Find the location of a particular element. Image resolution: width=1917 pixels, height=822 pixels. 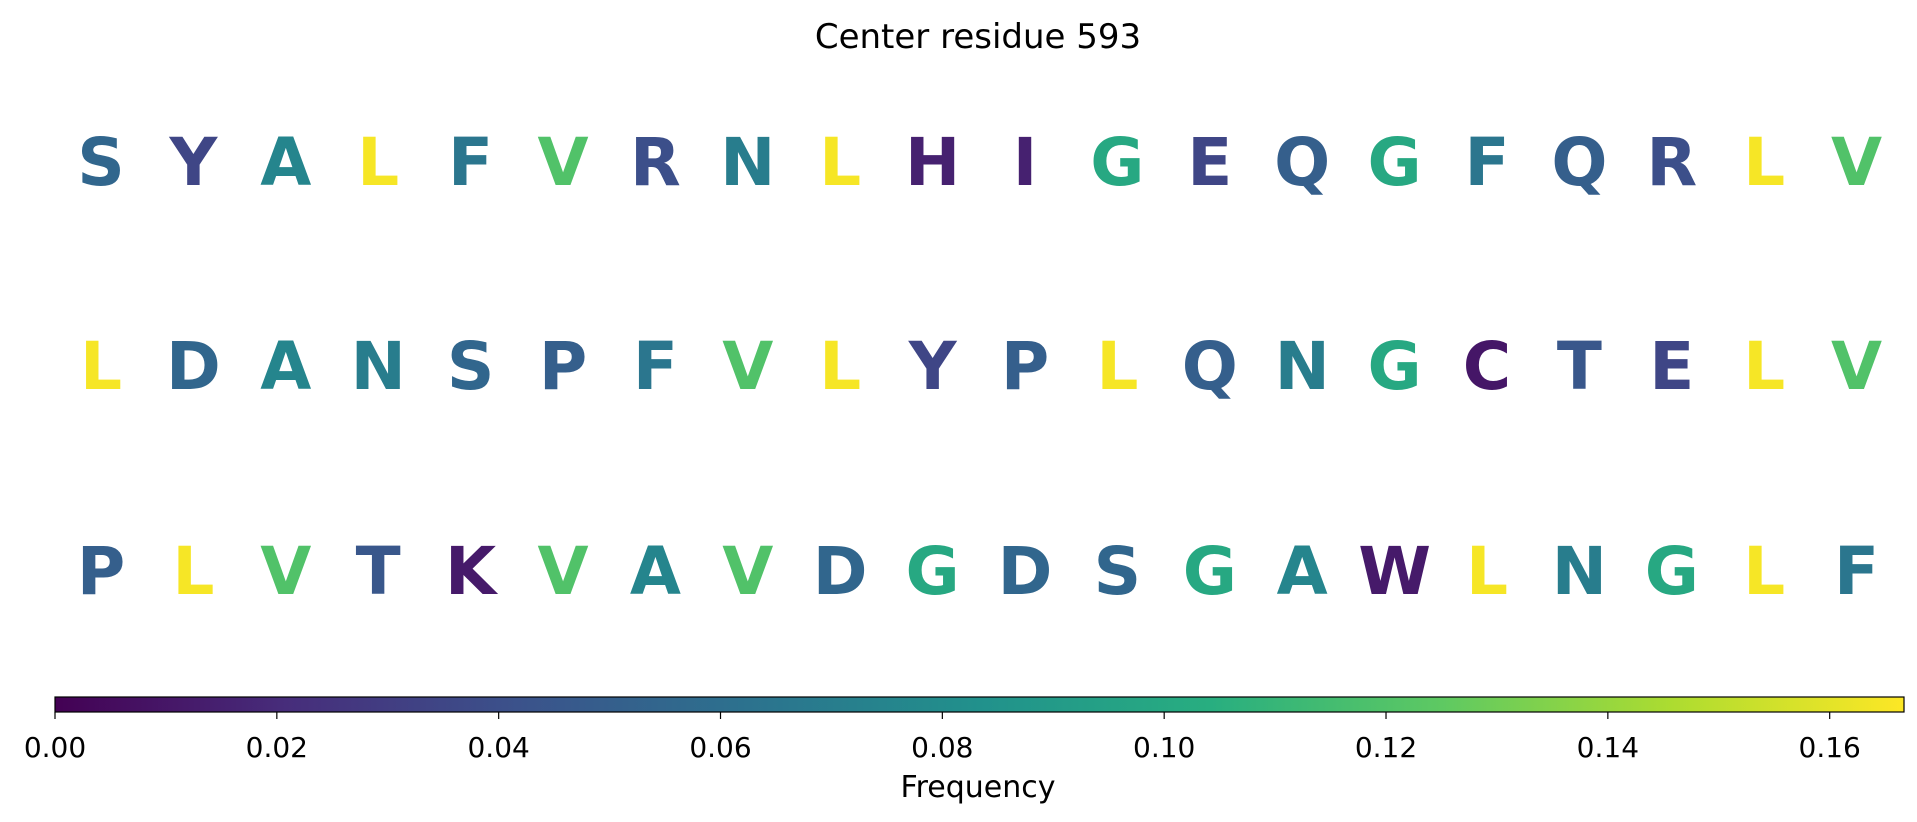

residue-letter: I is located at coordinates (1025, 162).